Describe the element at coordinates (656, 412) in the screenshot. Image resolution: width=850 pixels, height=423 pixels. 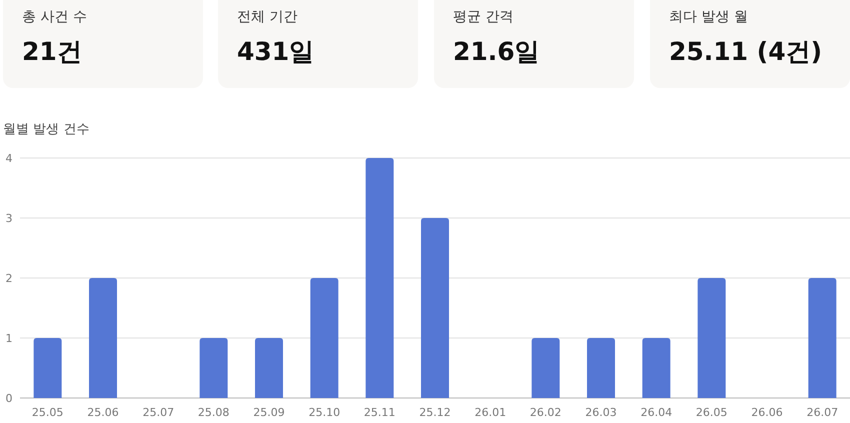
I see `x-tick-label: 26.04` at that location.